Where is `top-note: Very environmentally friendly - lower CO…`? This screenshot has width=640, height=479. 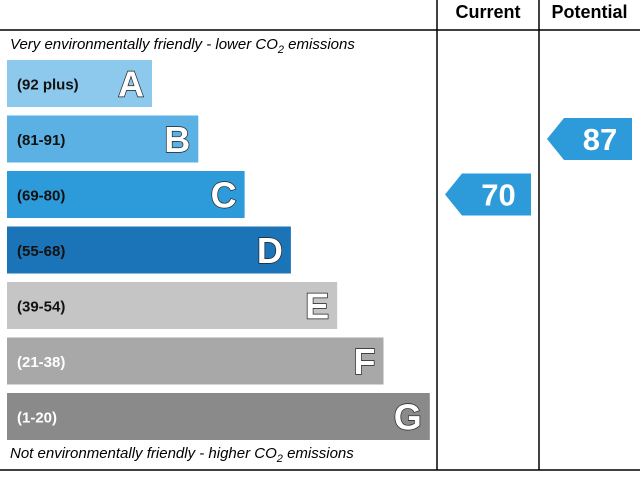
top-note: Very environmentally friendly - lower CO… is located at coordinates (182, 46).